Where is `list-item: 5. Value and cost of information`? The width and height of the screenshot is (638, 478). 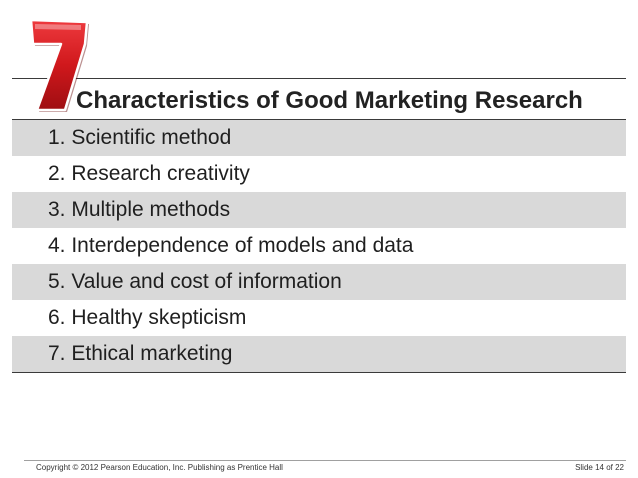
list-item: 5. Value and cost of information is located at coordinates (319, 282).